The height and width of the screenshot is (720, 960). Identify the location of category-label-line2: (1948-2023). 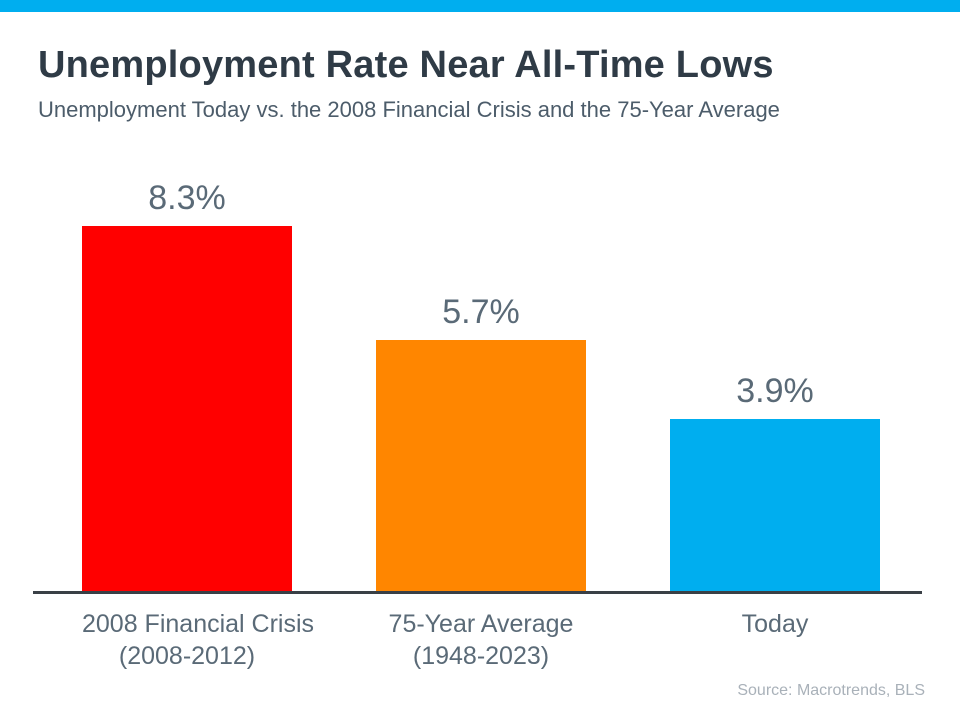
(481, 656).